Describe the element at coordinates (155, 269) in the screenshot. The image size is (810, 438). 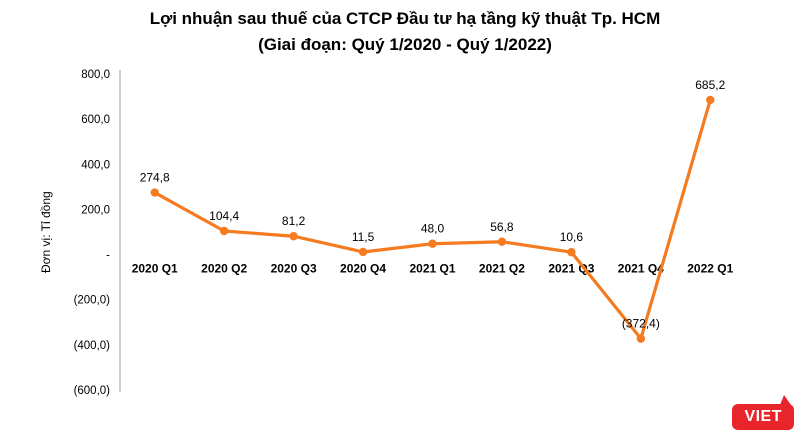
I see `svg-text: 2020 Q1` at that location.